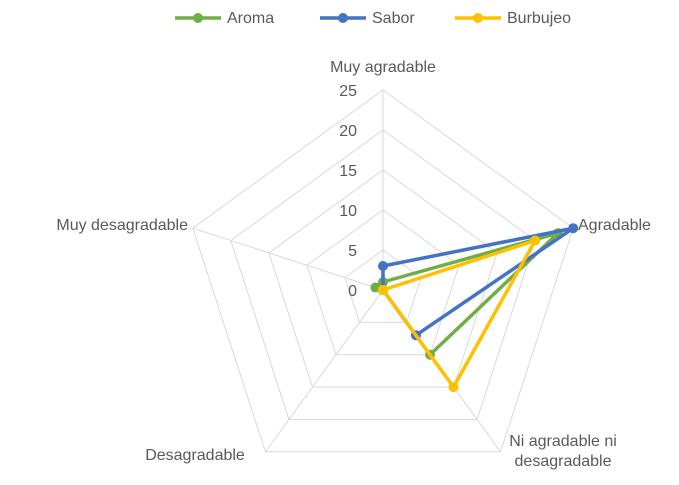 The height and width of the screenshot is (485, 679). What do you see at coordinates (348, 131) in the screenshot?
I see `tick-label: 20` at bounding box center [348, 131].